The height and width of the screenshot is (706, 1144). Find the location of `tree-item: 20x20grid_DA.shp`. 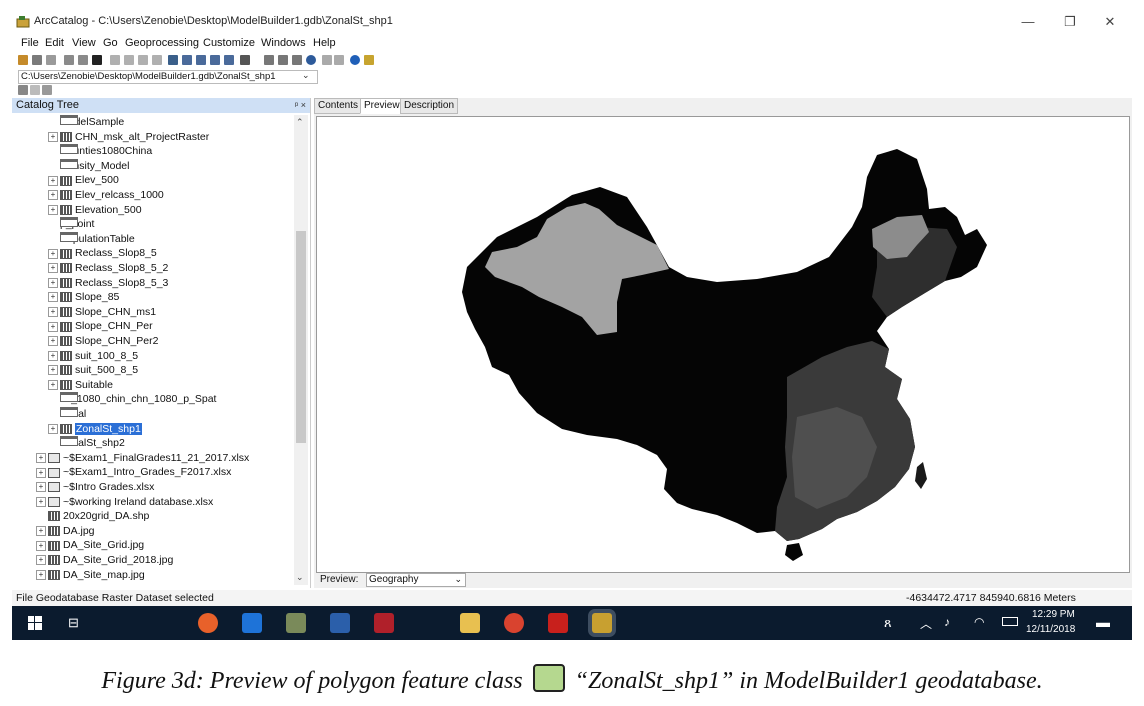

tree-item: 20x20grid_DA.shp is located at coordinates (92, 516).